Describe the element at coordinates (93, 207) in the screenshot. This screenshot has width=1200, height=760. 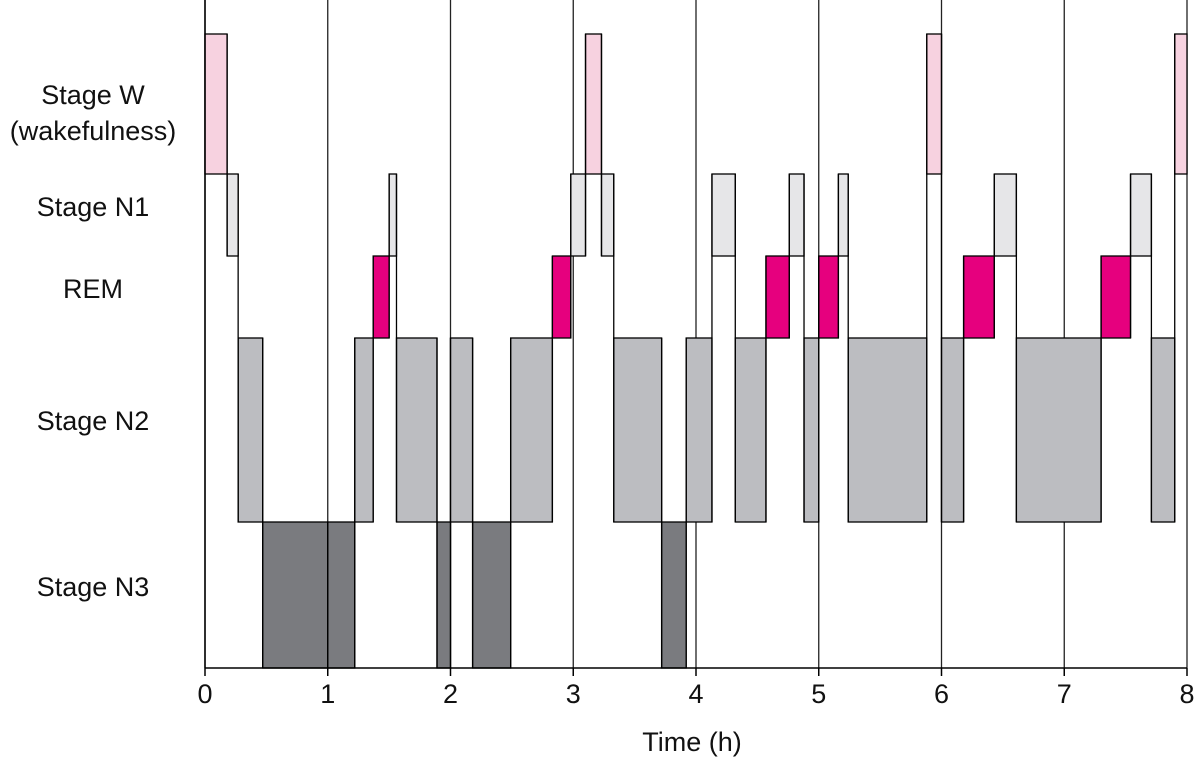
I see `stage-label-n1: Stage N1` at that location.